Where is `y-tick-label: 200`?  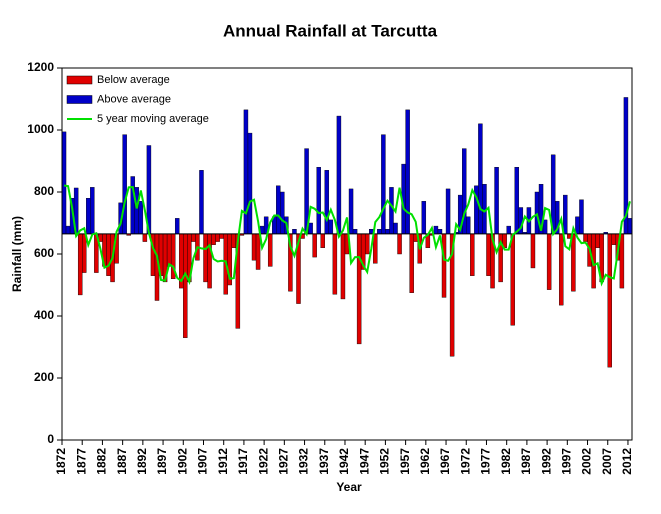
y-tick-label: 200 is located at coordinates (44, 377).